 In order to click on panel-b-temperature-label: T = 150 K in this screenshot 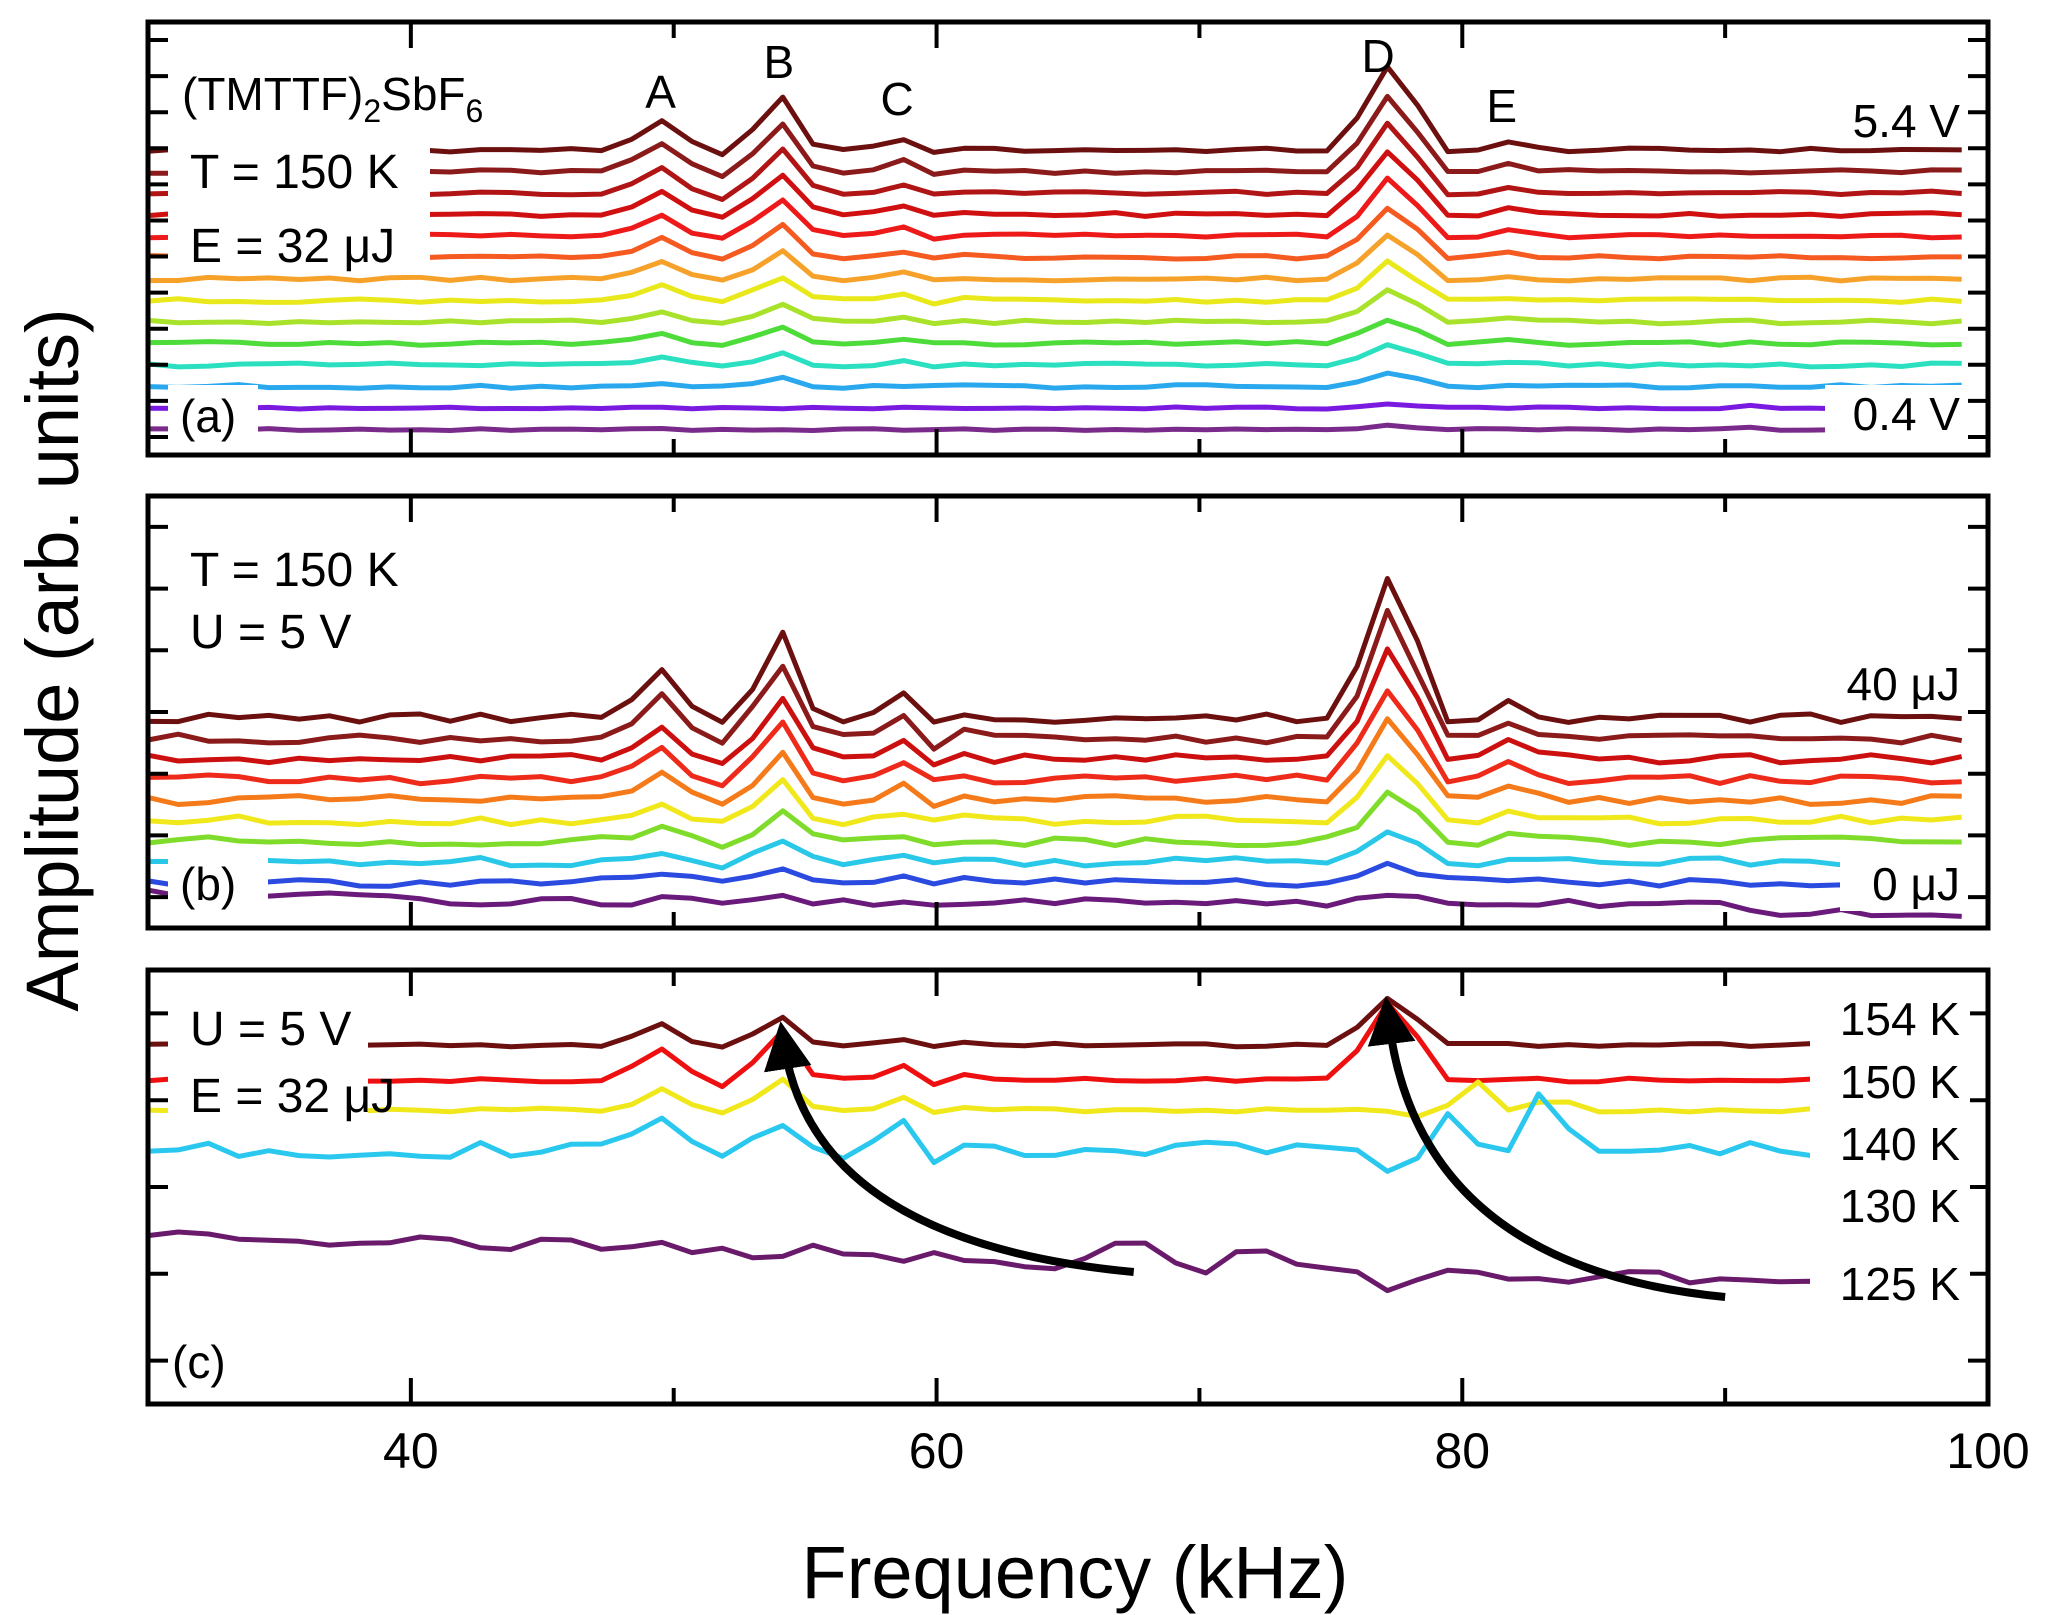, I will do `click(294, 570)`.